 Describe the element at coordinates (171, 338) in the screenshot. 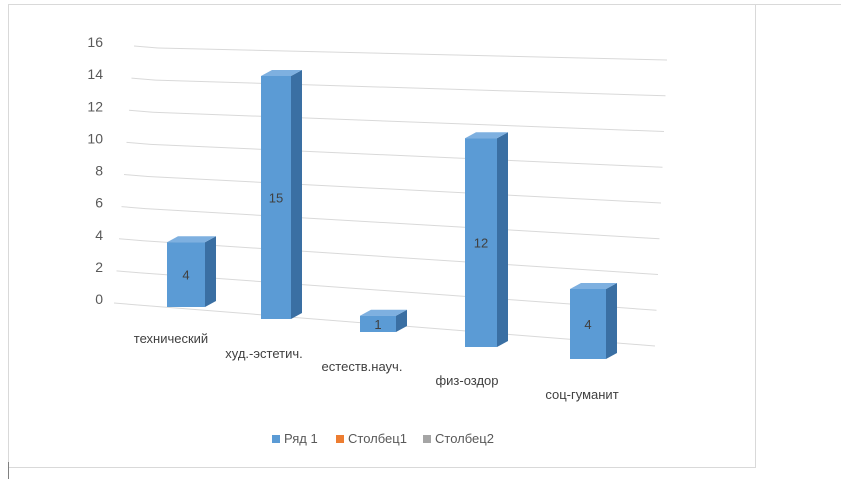

I see `category-label: технический` at that location.